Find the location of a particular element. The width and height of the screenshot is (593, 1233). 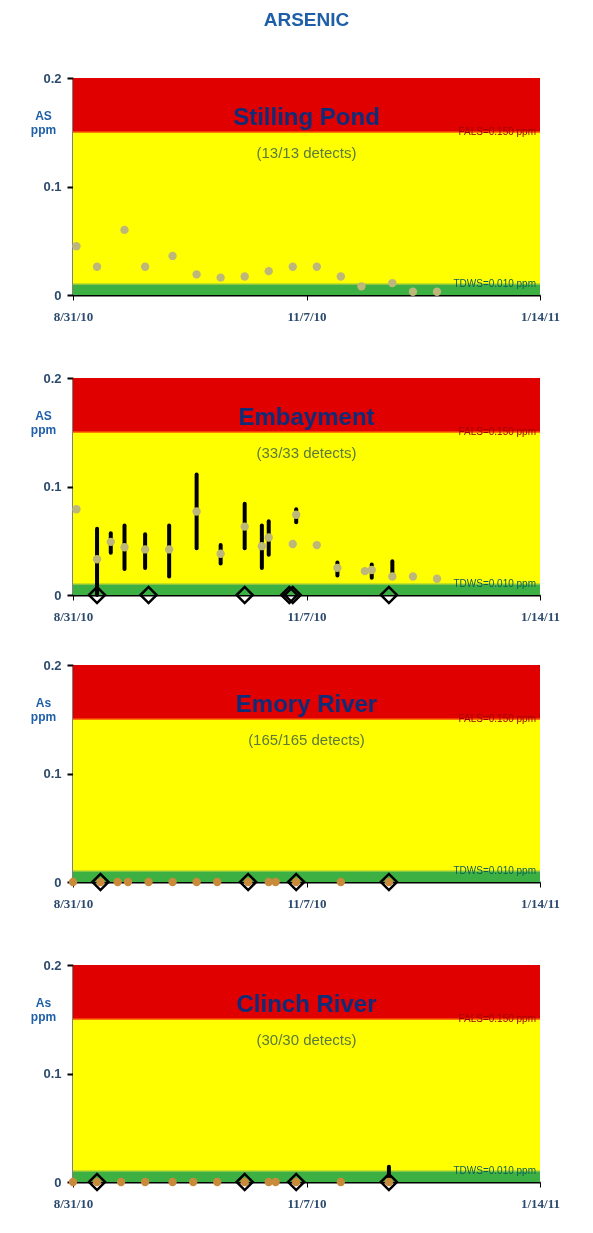

text: (30/30 detects) is located at coordinates (306, 1039).